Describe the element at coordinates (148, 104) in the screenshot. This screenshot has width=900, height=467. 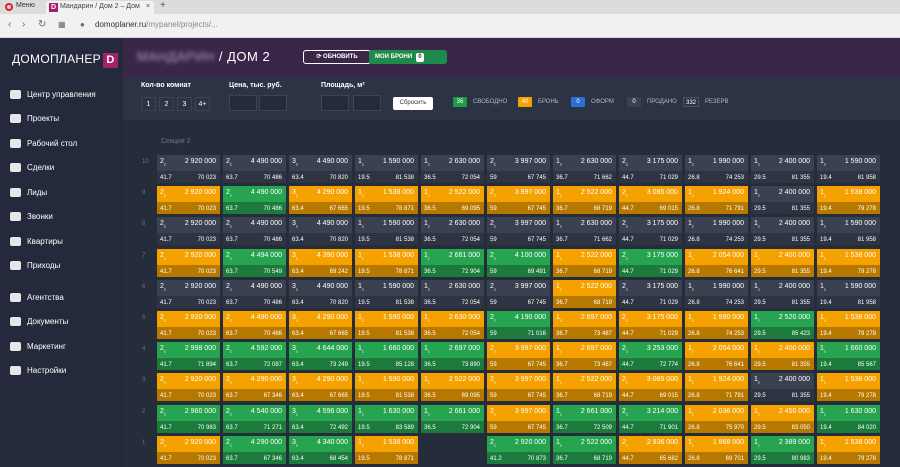
I see `rooms-option-1: 1` at that location.